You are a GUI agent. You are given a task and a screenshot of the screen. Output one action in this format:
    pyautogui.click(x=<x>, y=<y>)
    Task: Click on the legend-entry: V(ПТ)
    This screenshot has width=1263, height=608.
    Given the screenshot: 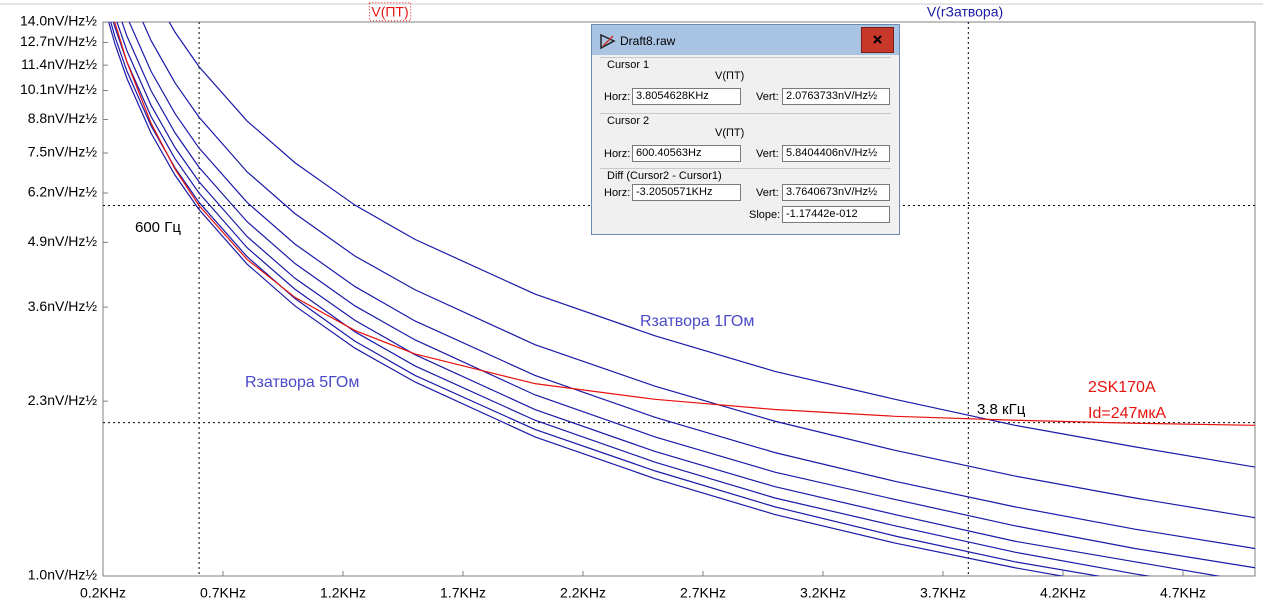 What is the action you would take?
    pyautogui.click(x=389, y=12)
    